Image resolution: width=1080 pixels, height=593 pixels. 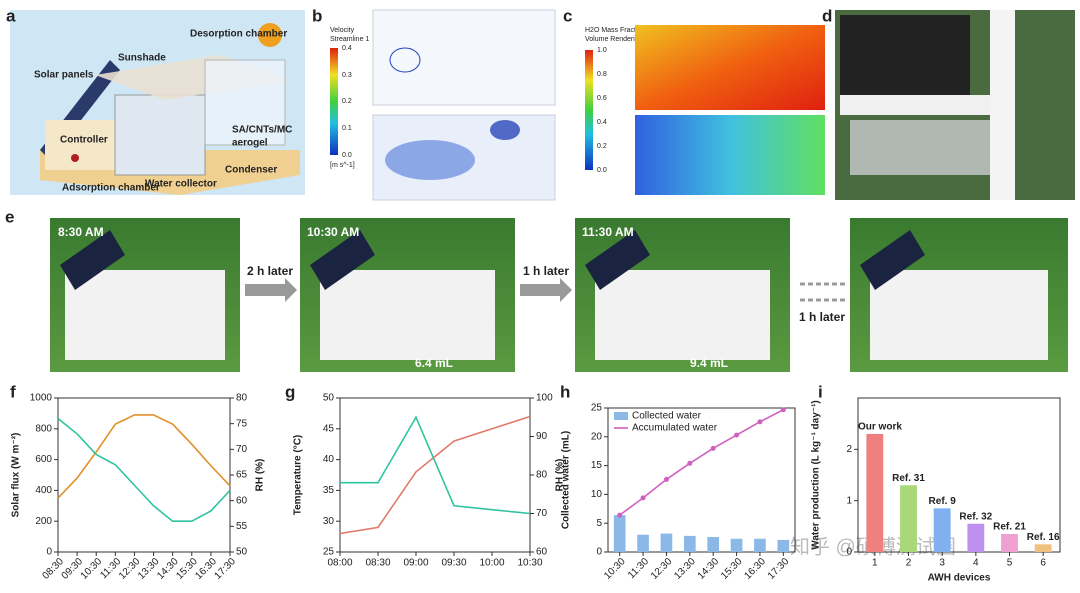 I want to click on x-tick-label: 14:30, so click(x=709, y=569).